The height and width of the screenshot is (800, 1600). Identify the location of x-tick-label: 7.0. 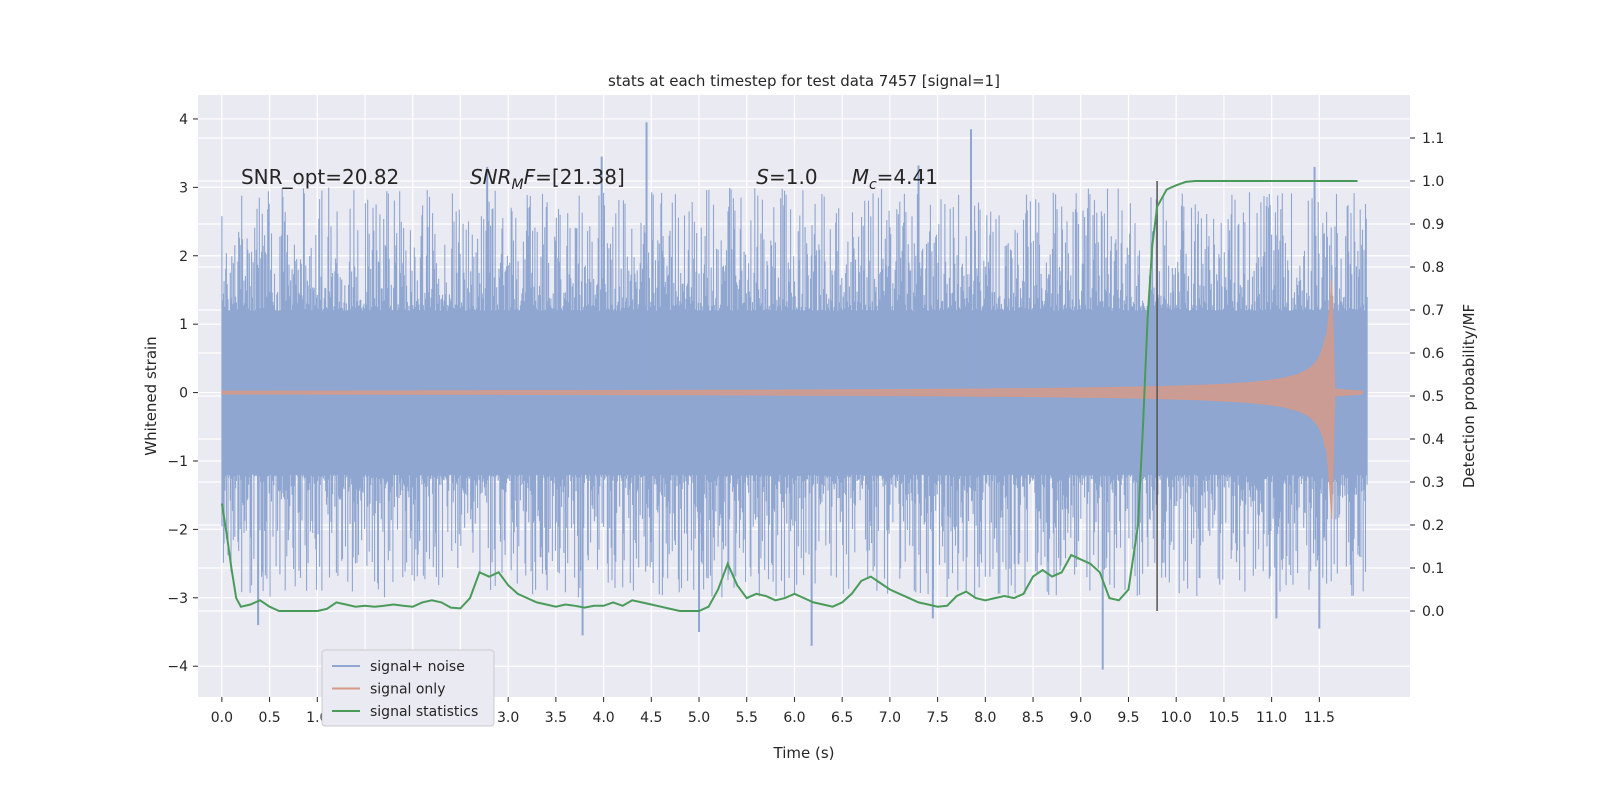
(890, 718).